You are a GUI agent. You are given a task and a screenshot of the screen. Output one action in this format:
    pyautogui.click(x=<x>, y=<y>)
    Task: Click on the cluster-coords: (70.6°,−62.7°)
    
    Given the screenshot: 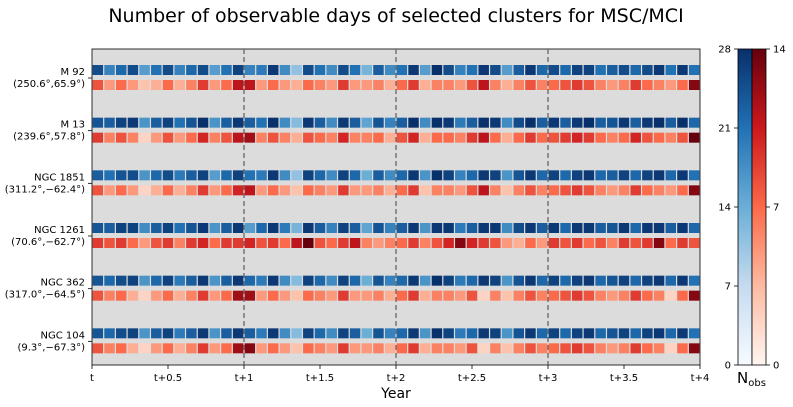 What is the action you would take?
    pyautogui.click(x=48, y=242)
    